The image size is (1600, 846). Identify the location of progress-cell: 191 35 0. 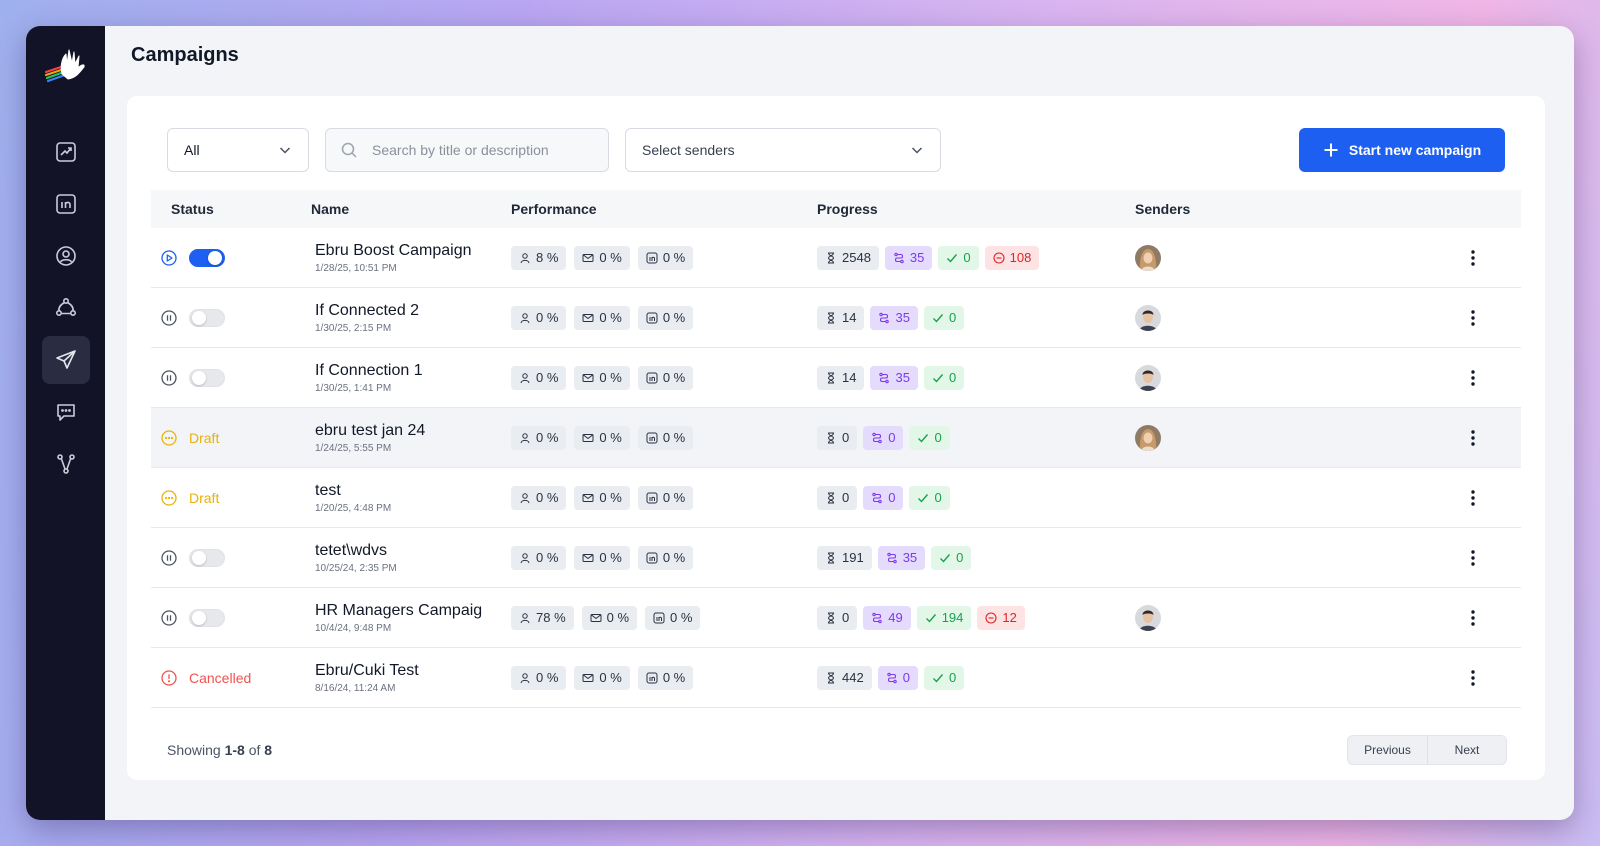
(976, 557).